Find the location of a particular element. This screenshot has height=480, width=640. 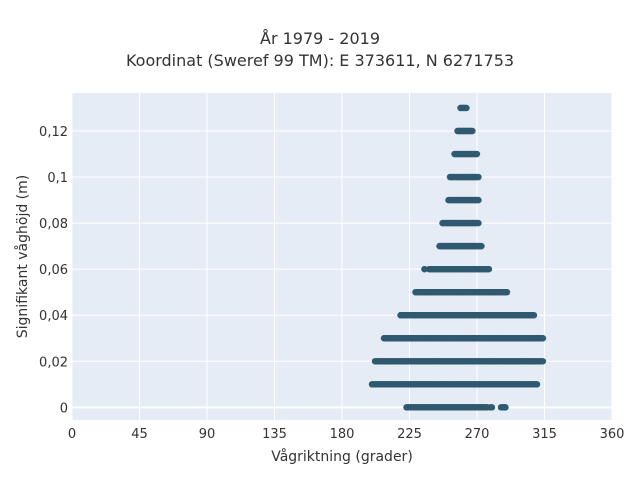

x-tick-label: 270 is located at coordinates (477, 434).